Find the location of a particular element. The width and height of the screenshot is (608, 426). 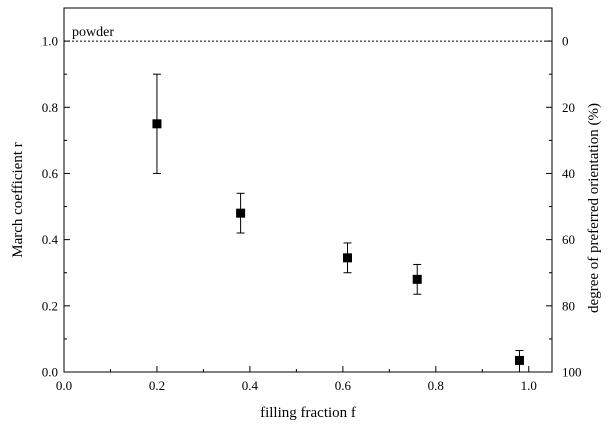

x-axis-title: filling fraction f is located at coordinates (308, 413).